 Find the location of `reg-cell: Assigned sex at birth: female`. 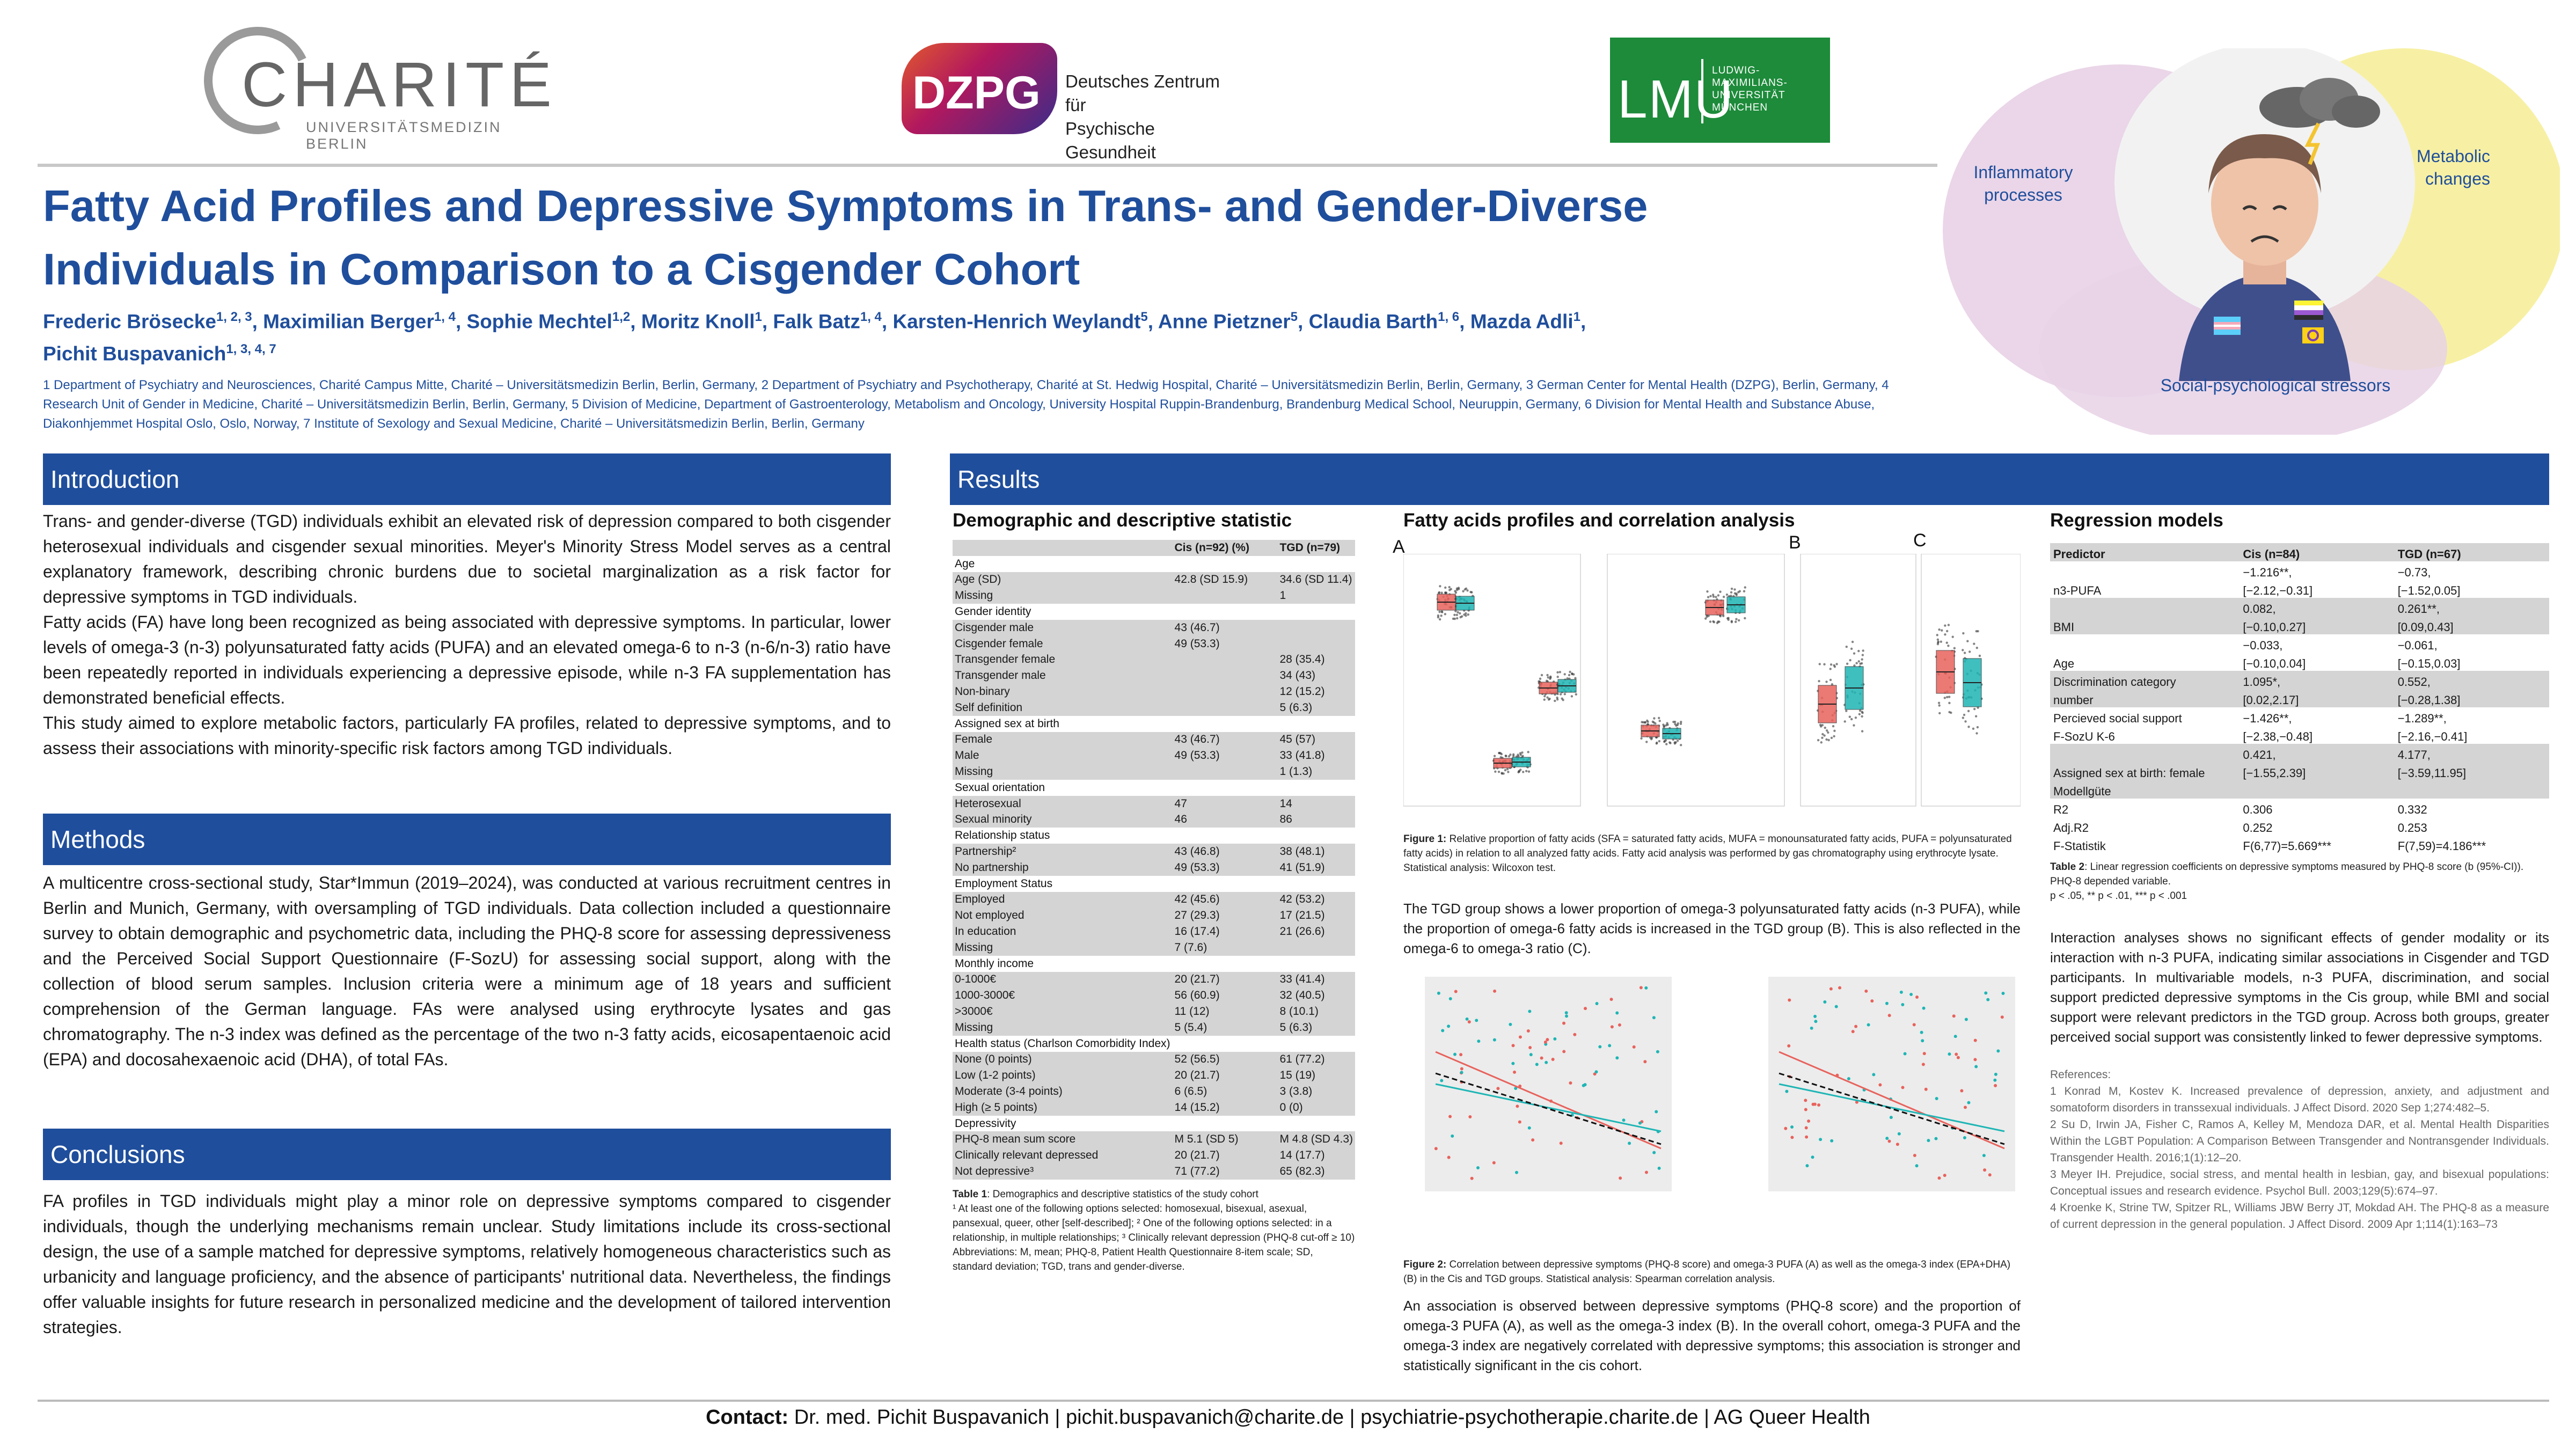

reg-cell: Assigned sex at birth: female is located at coordinates (2145, 771).